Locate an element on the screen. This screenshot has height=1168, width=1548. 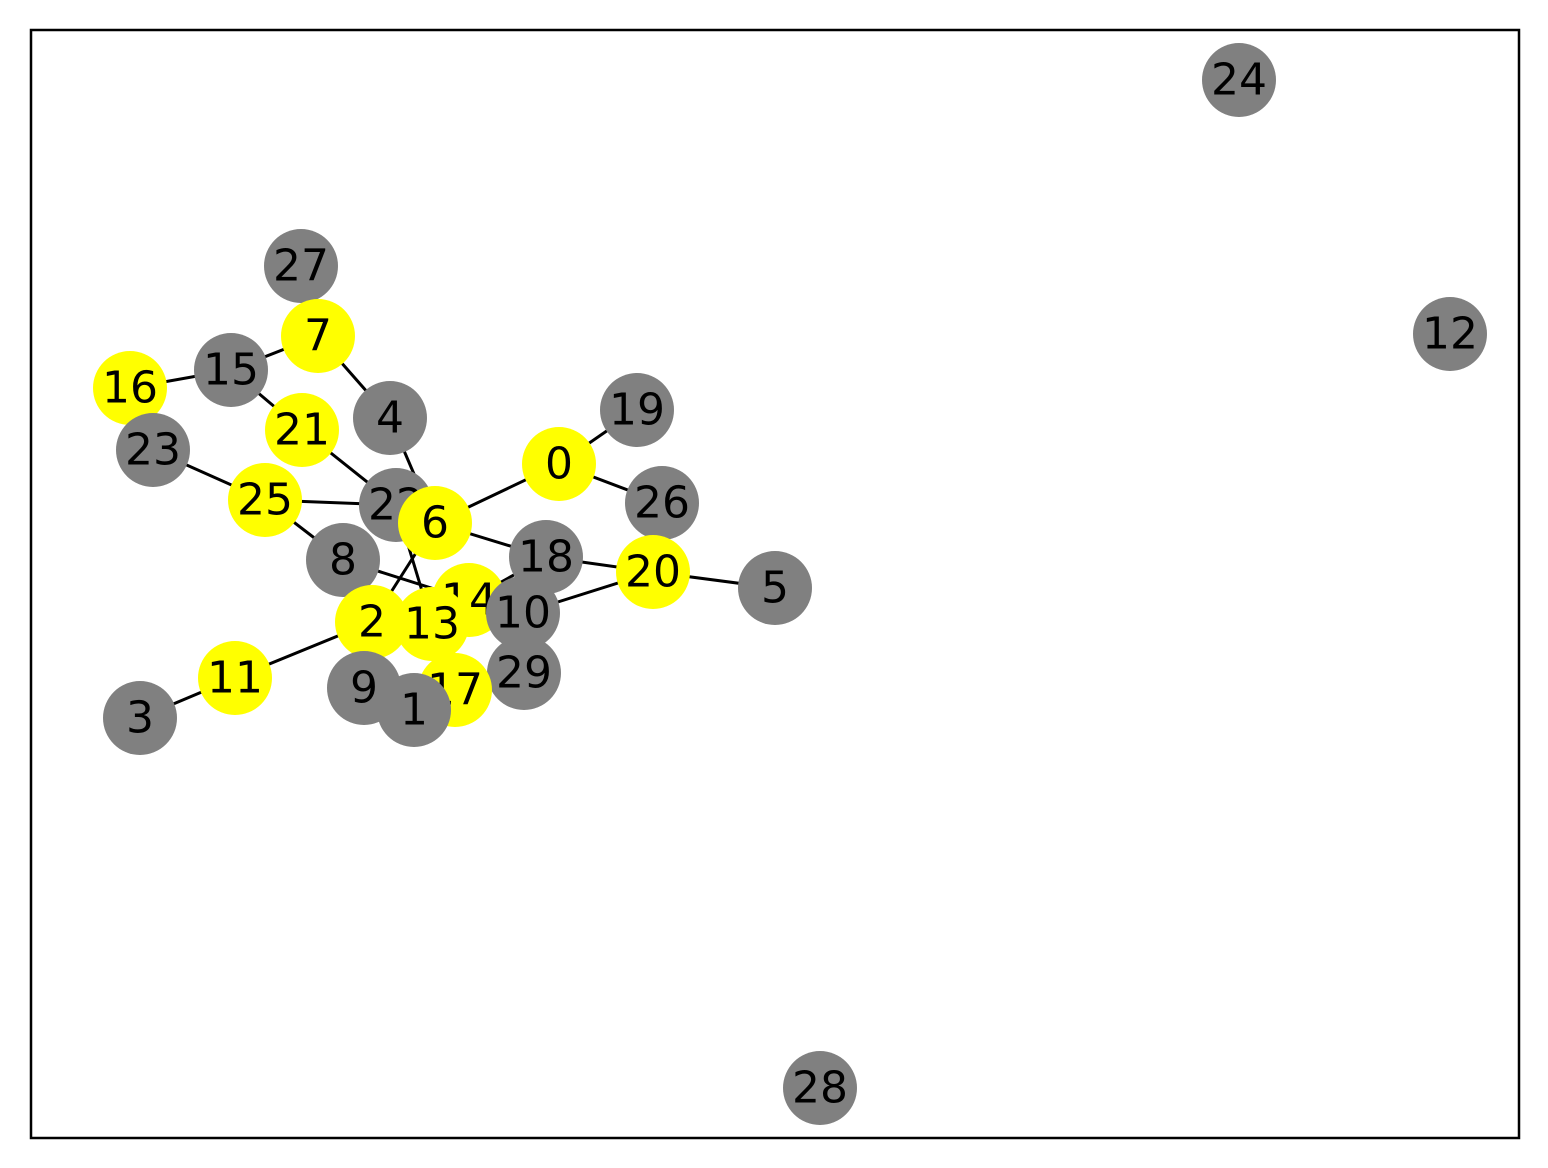
node-label: 5 is located at coordinates (775, 588).